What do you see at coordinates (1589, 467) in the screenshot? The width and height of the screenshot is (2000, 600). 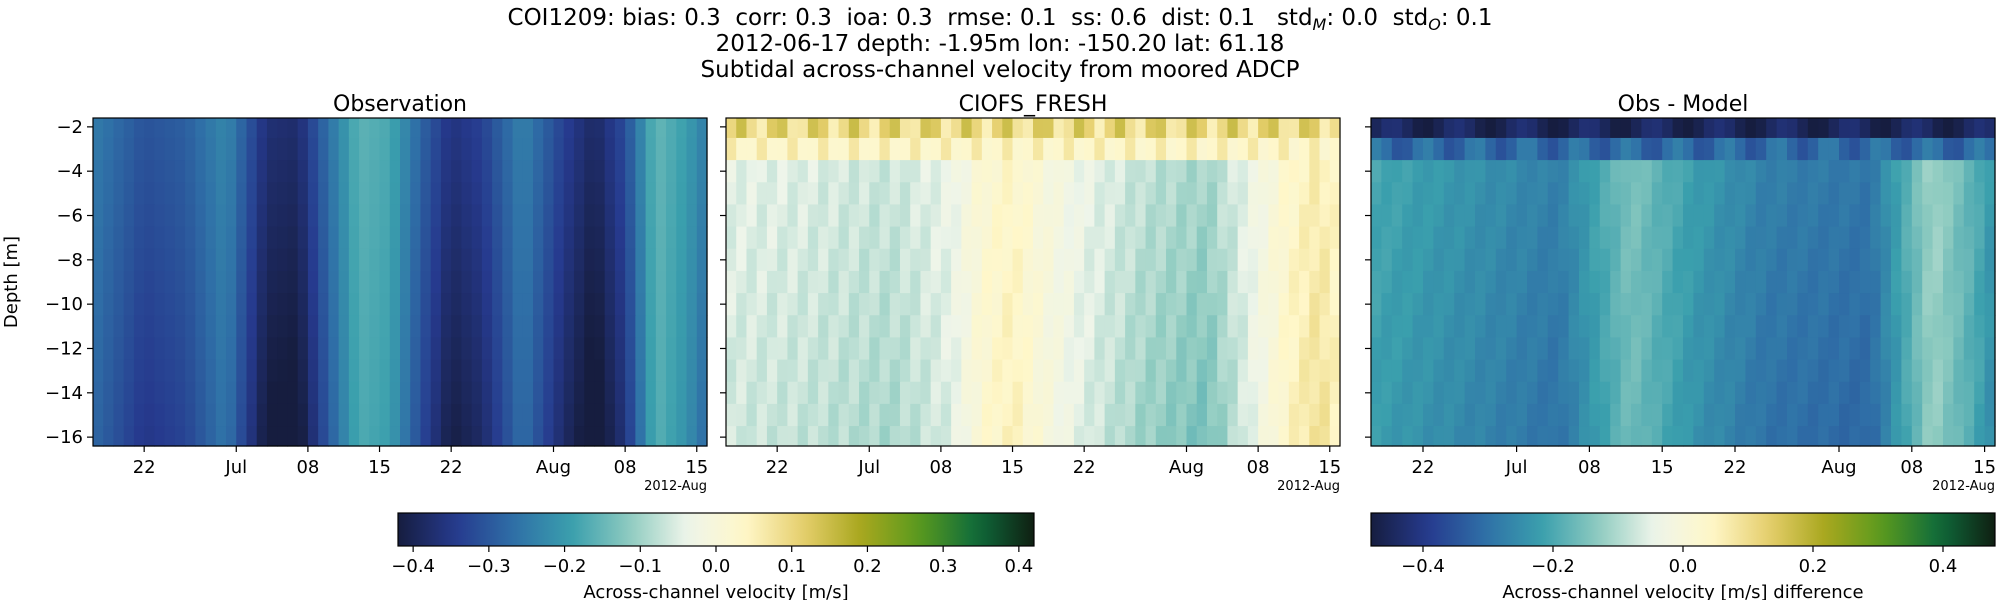 I see `x-tick-label: 08` at bounding box center [1589, 467].